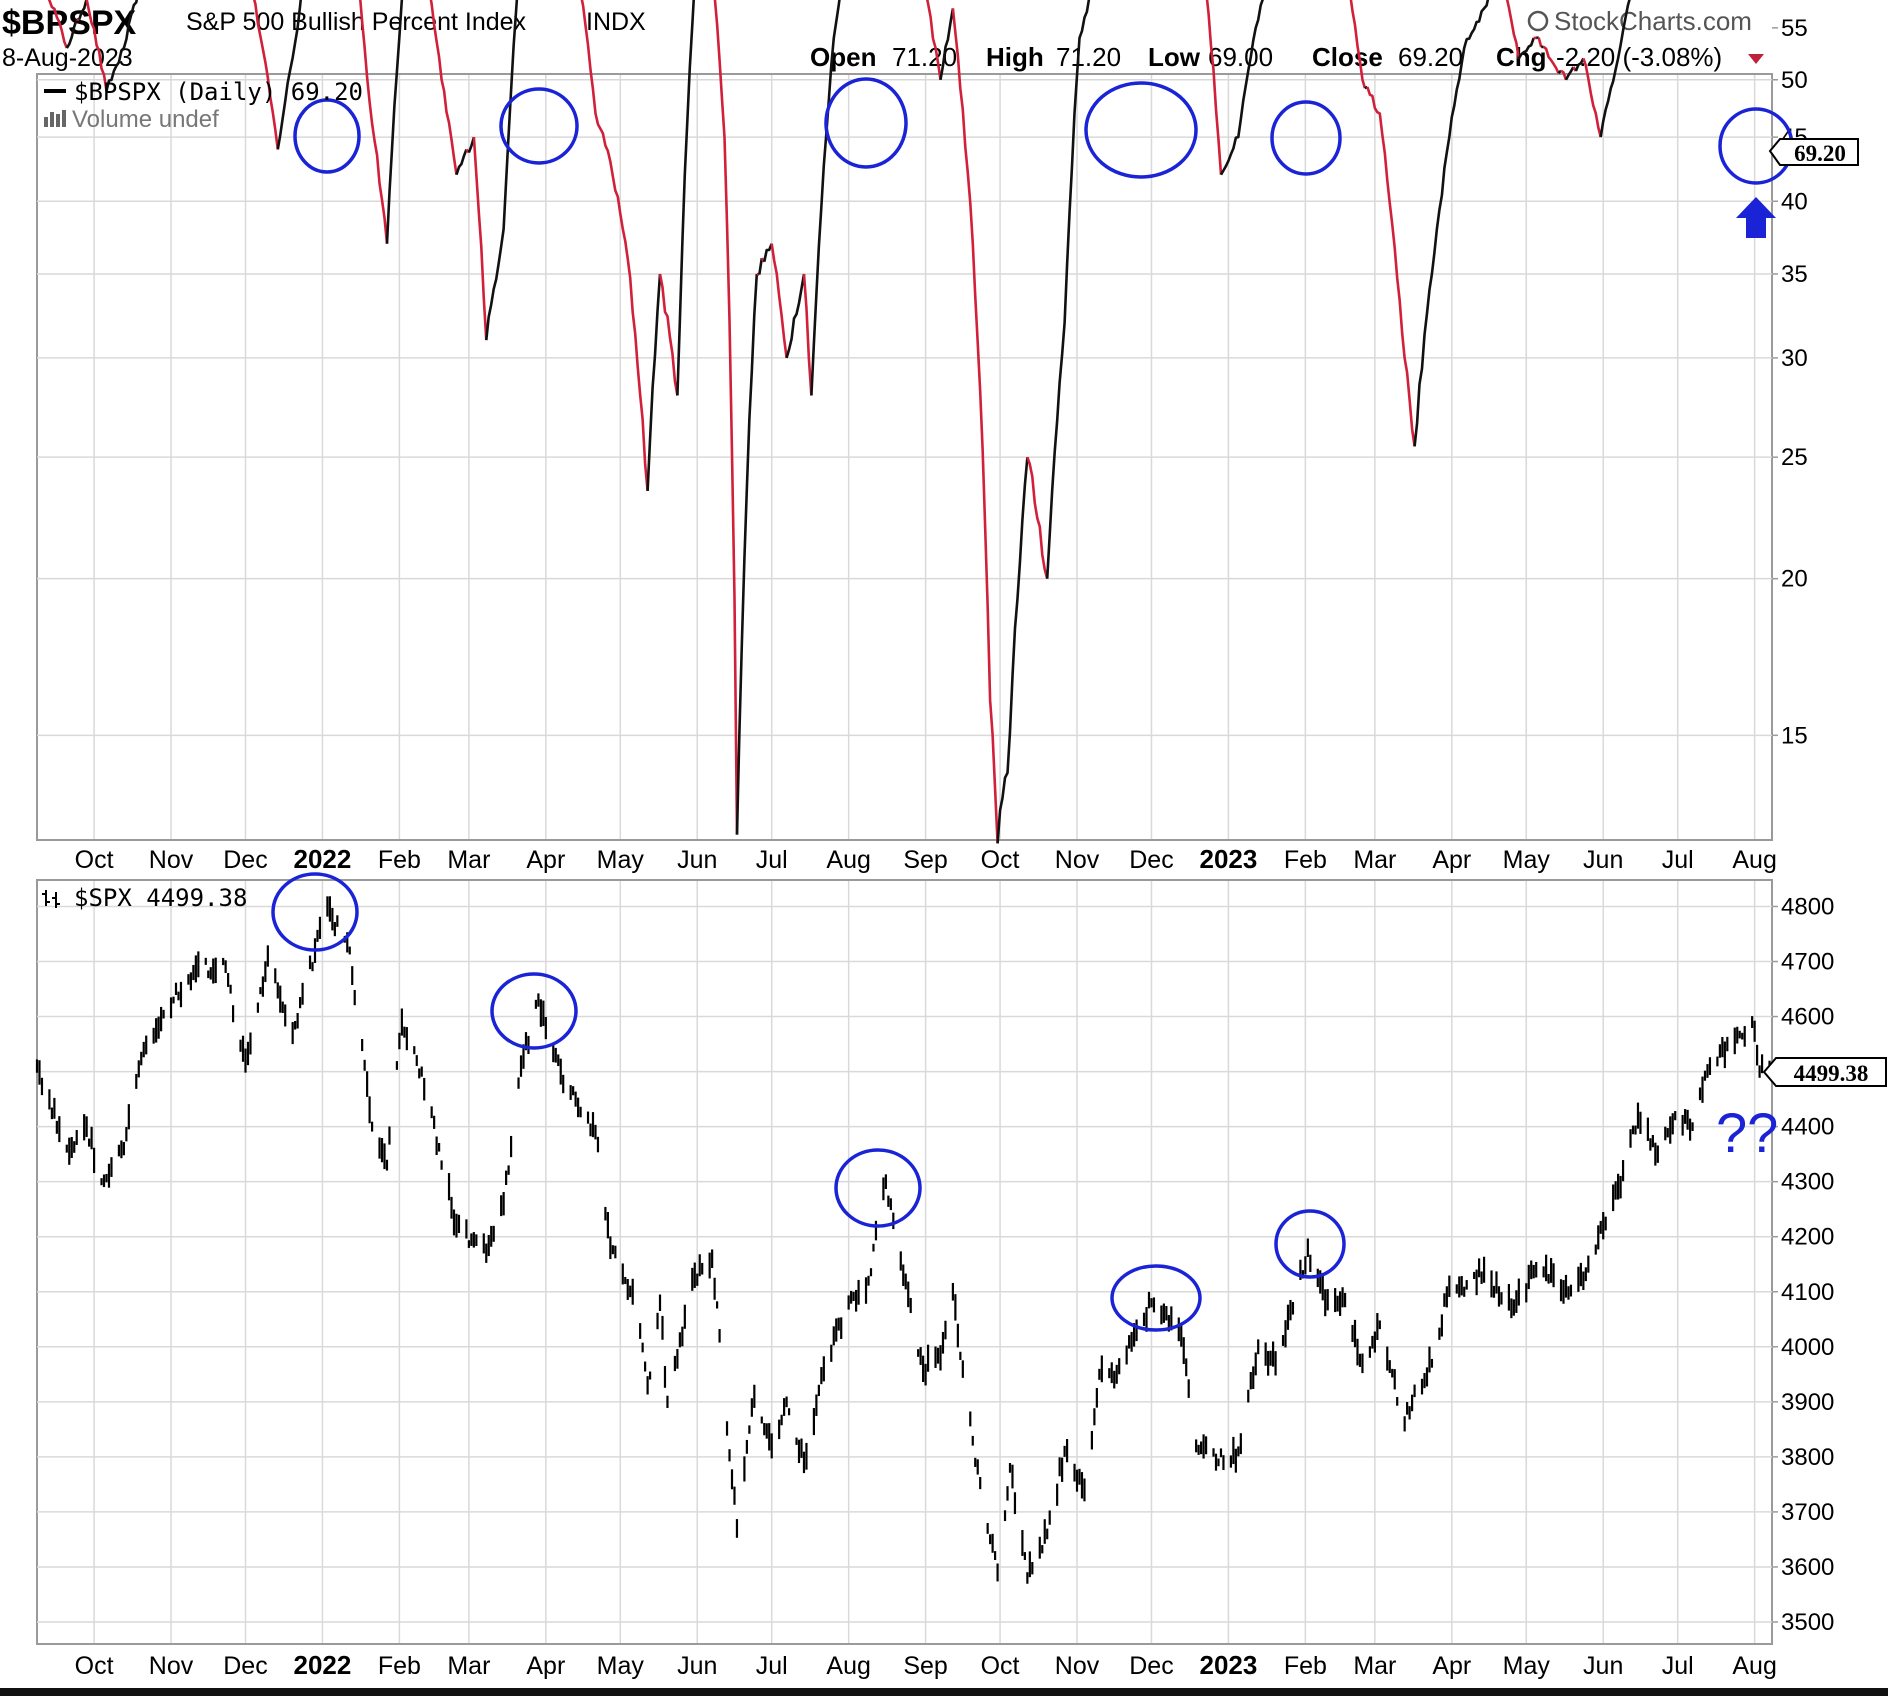  I want to click on y-tick-label: 40, so click(1794, 201).